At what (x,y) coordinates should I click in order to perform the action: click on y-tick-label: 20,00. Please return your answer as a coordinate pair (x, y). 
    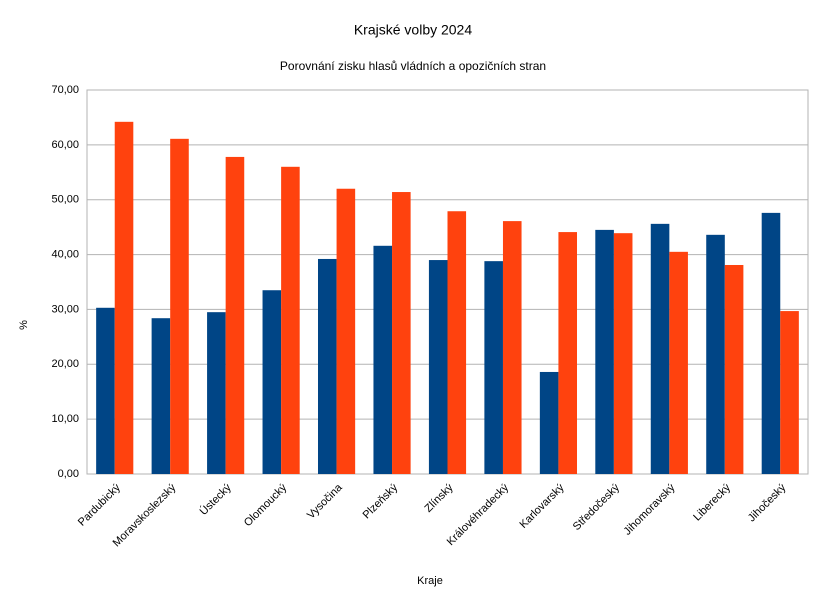
    Looking at the image, I should click on (65, 364).